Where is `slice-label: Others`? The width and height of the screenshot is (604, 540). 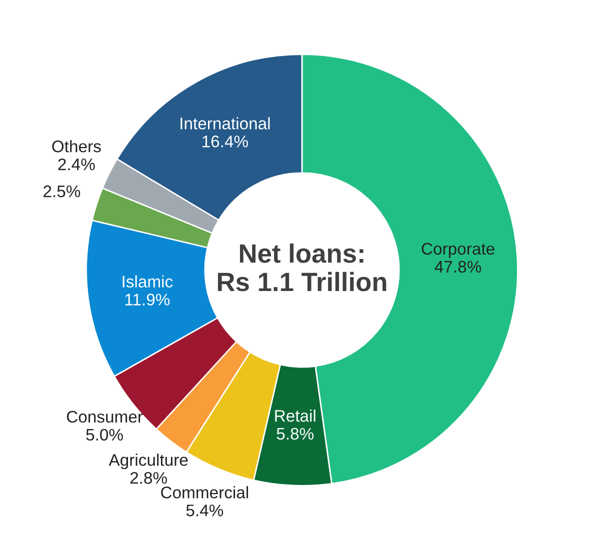 slice-label: Others is located at coordinates (76, 146).